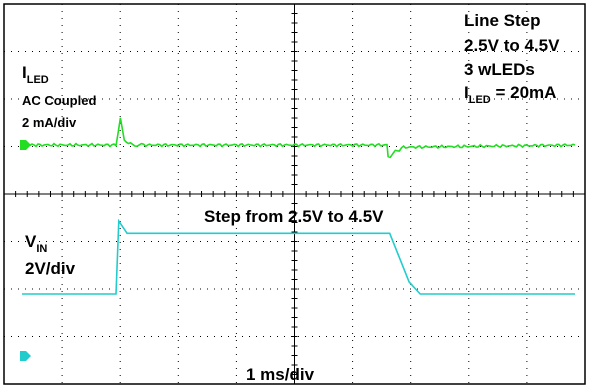 The height and width of the screenshot is (388, 589). What do you see at coordinates (49, 122) in the screenshot?
I see `channel1-scale: 2 mA/div` at bounding box center [49, 122].